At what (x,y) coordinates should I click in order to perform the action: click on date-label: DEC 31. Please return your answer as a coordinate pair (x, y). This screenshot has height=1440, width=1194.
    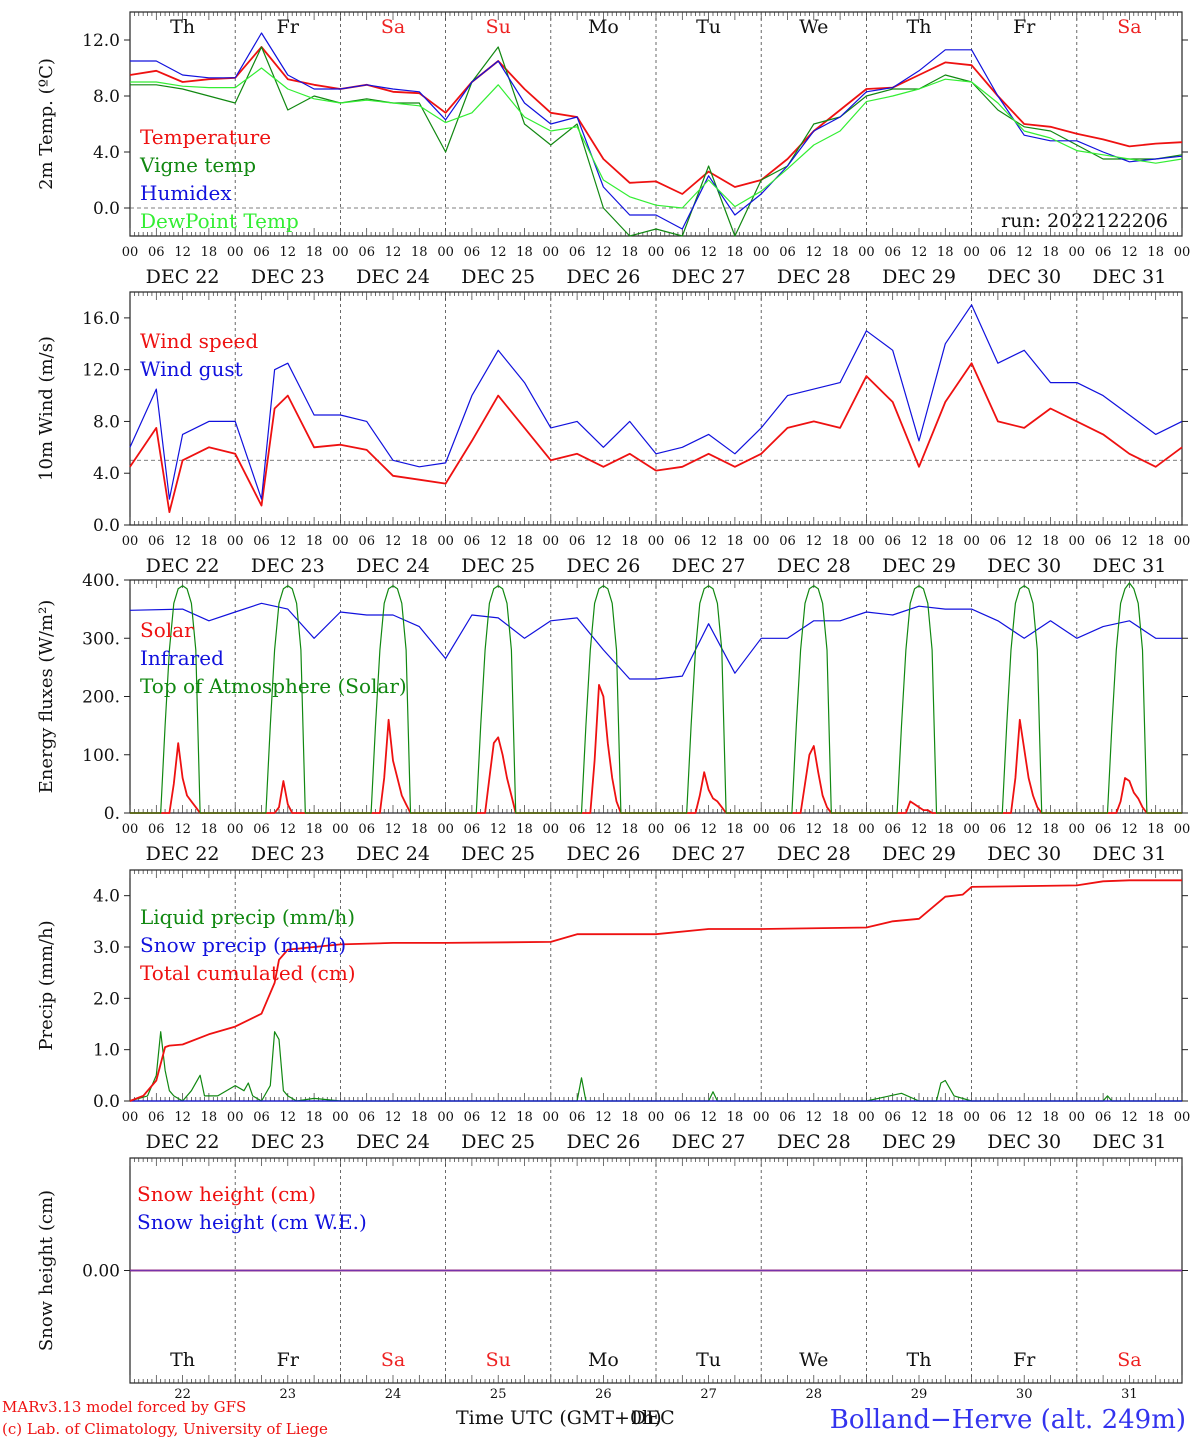
    Looking at the image, I should click on (1129, 1142).